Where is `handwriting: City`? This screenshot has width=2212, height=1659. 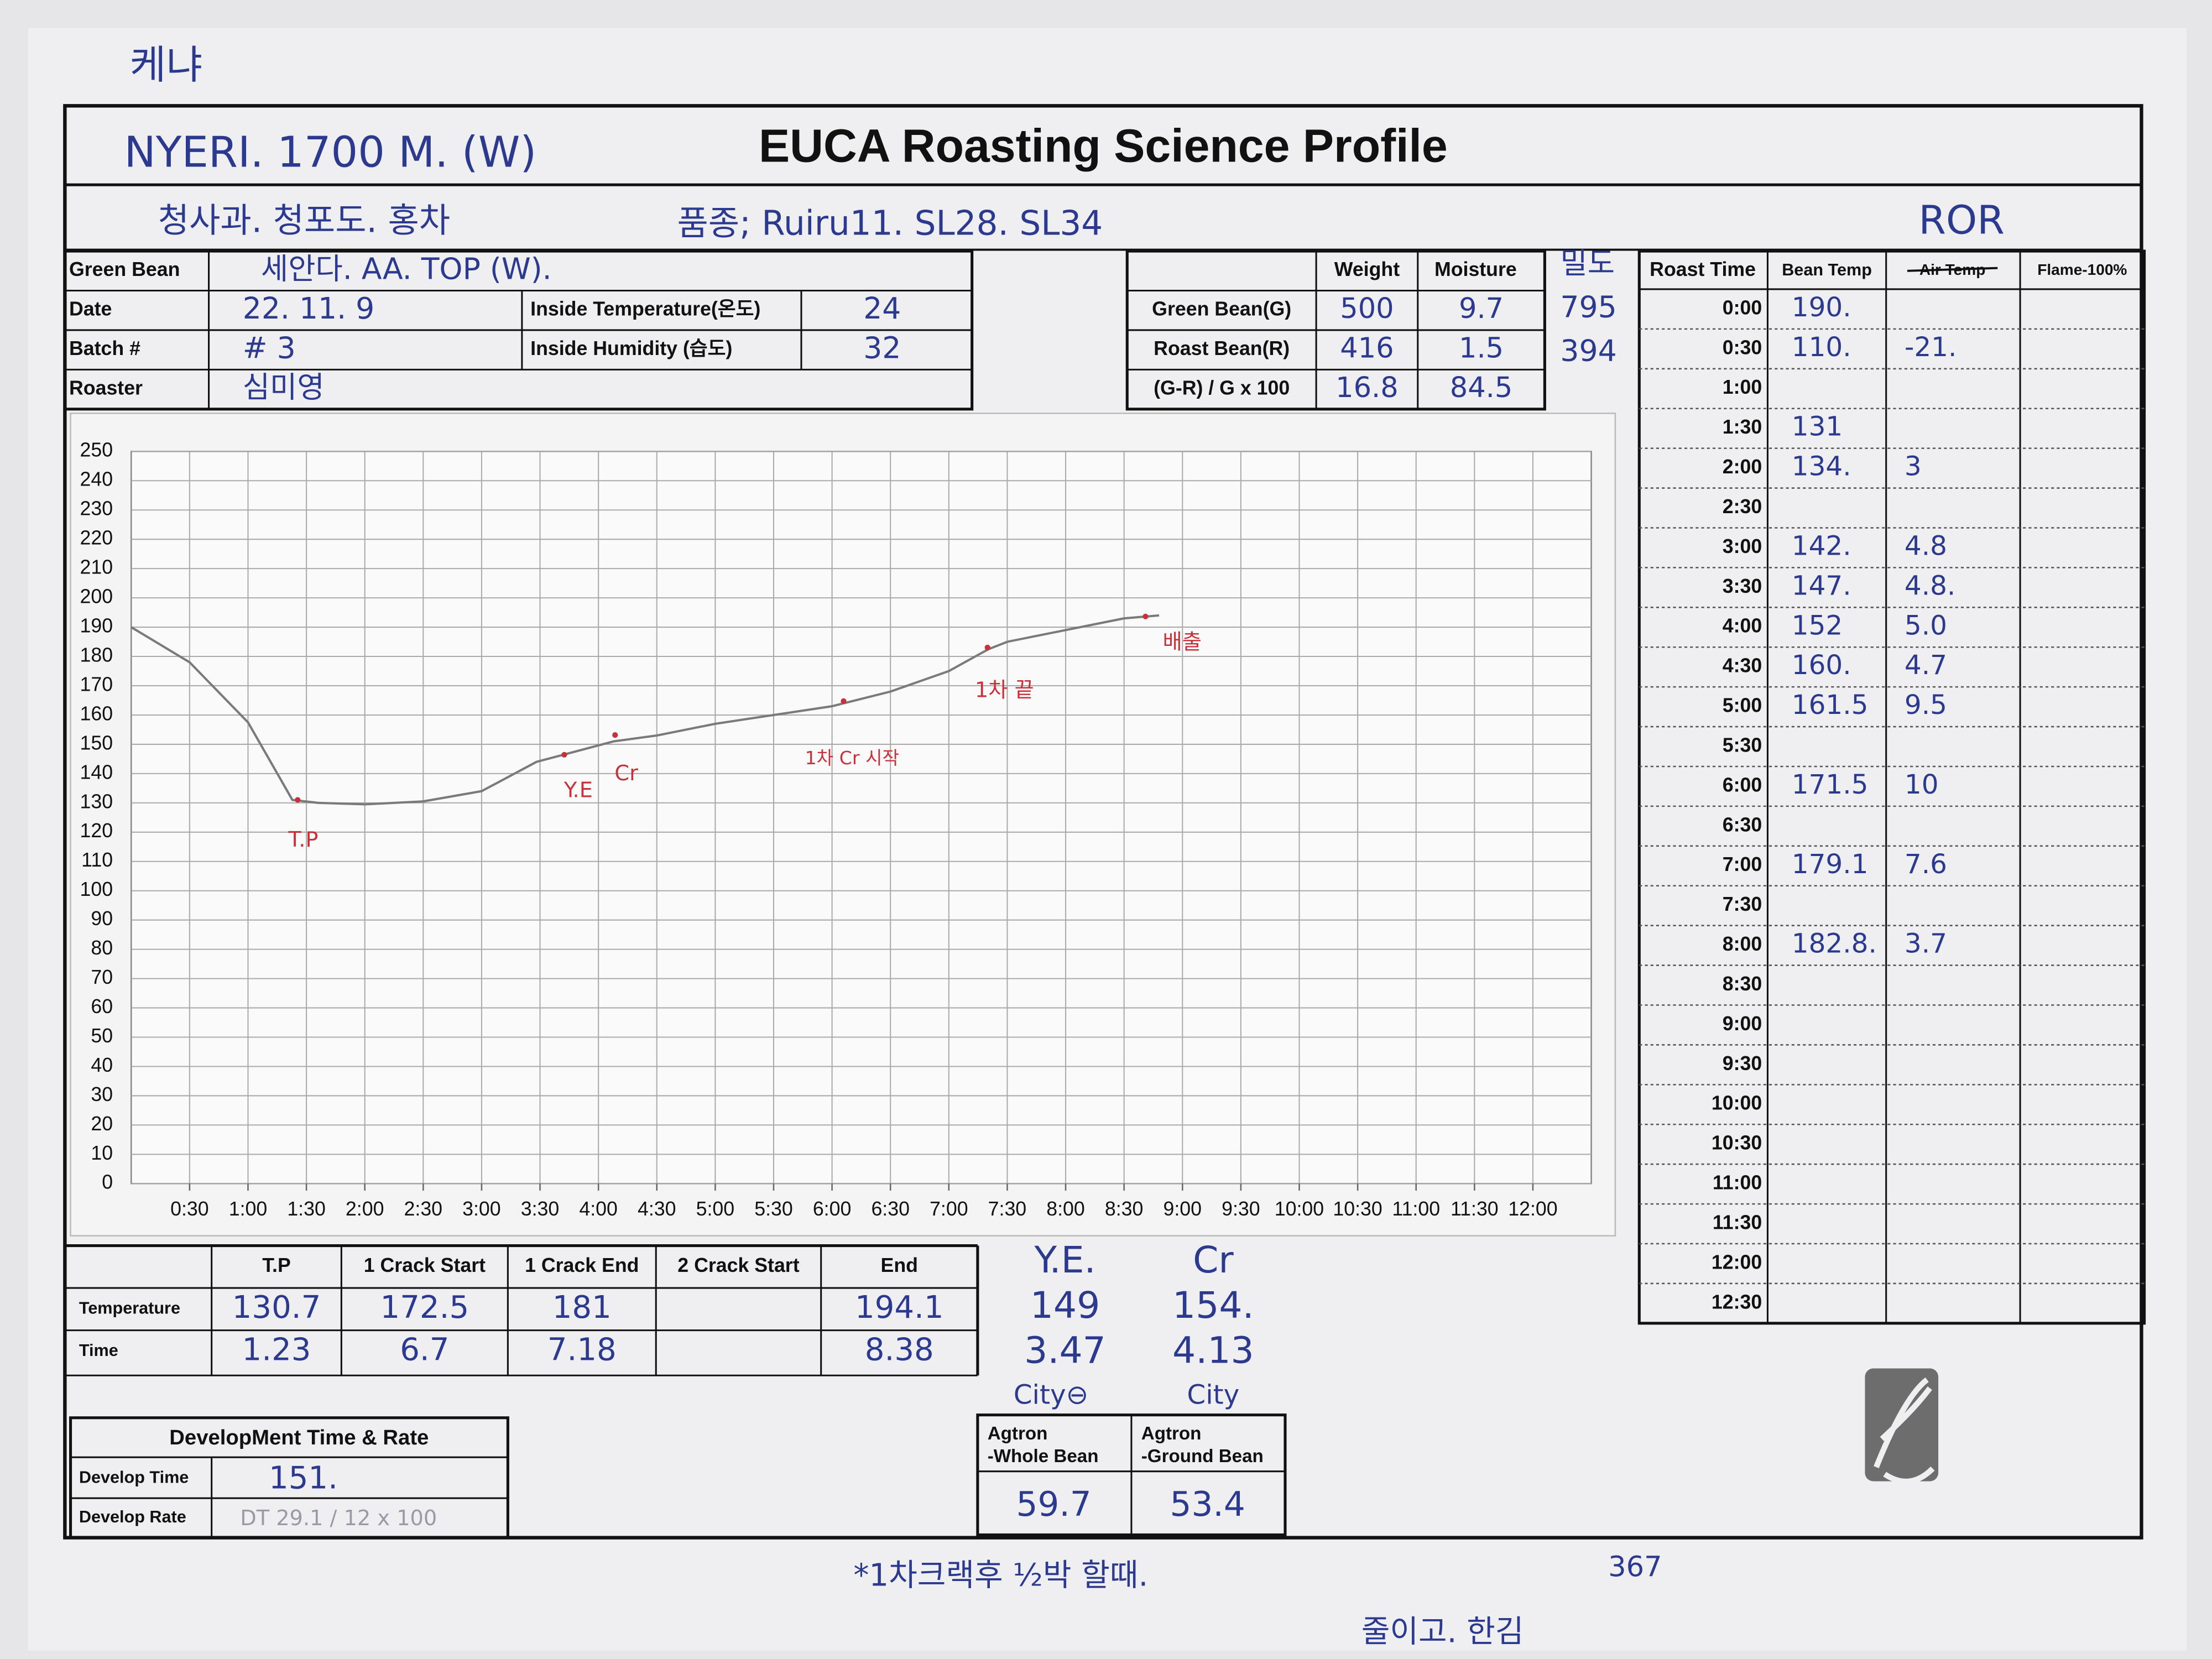
handwriting: City is located at coordinates (1213, 1395).